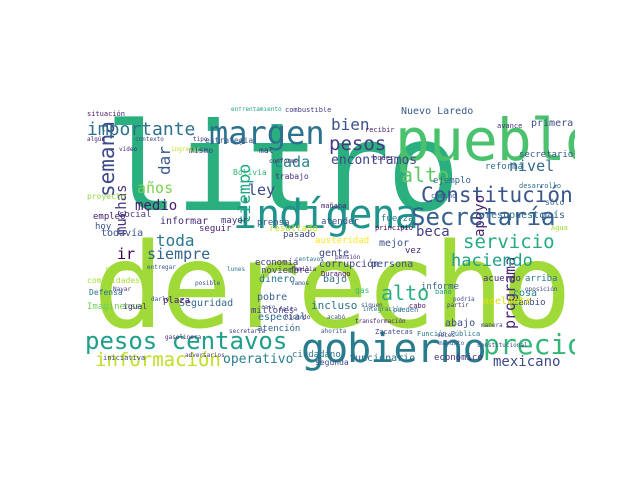 This screenshot has height=480, width=640. What do you see at coordinates (384, 158) in the screenshot?
I see `word: poder` at bounding box center [384, 158].